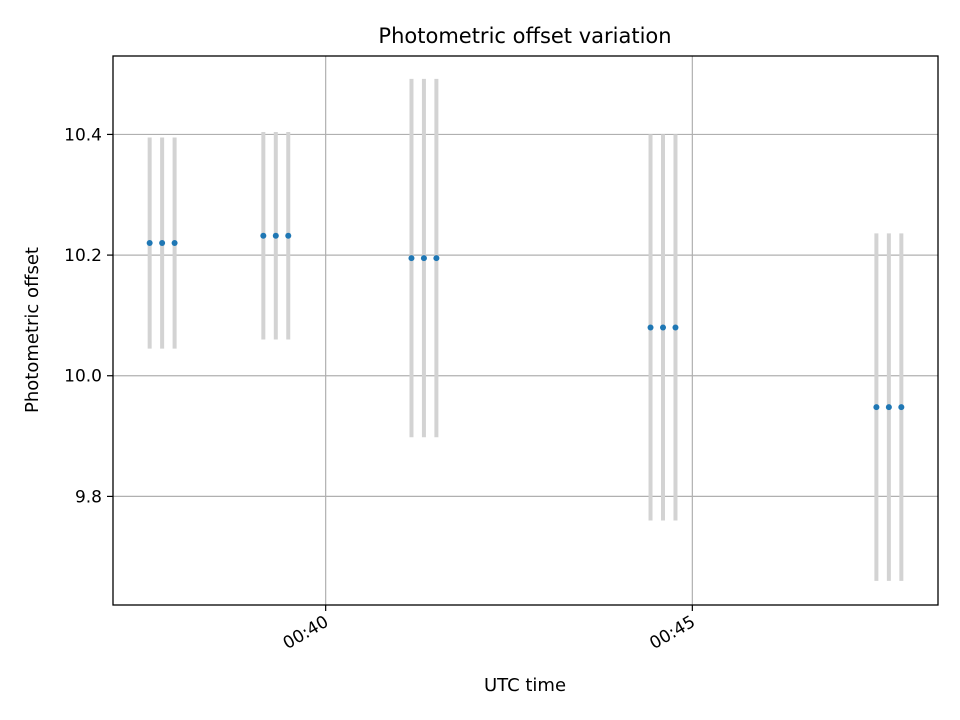  What do you see at coordinates (32, 330) in the screenshot?
I see `y-axis-title: Photometric offset` at bounding box center [32, 330].